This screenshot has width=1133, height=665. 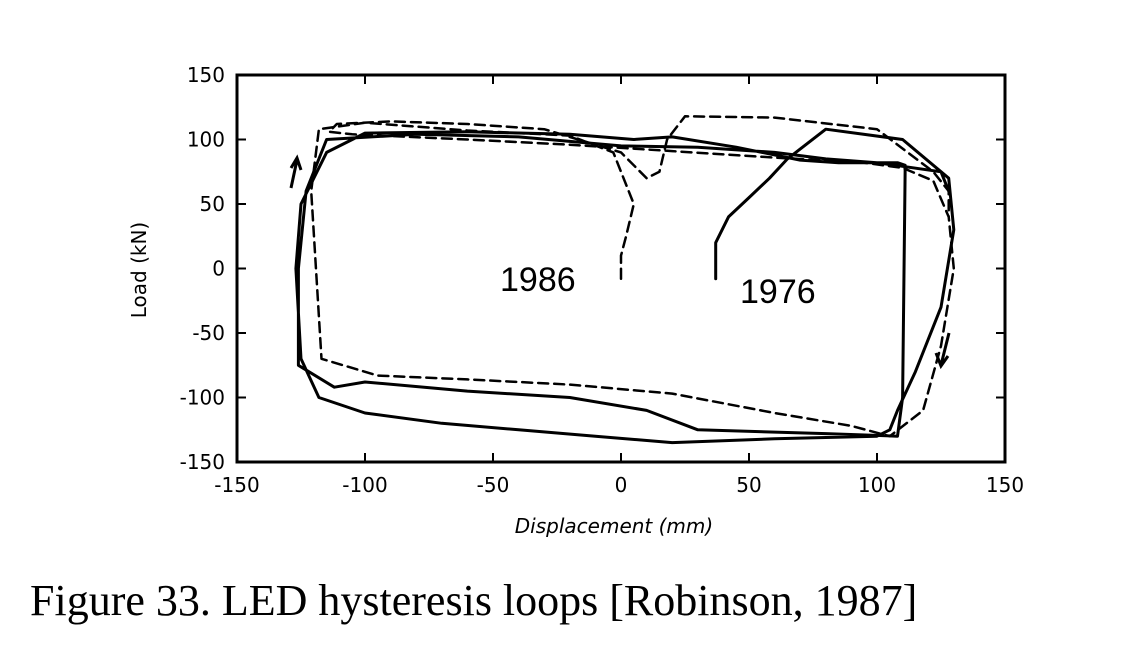 I want to click on x-tick-label: 50, so click(x=748, y=485).